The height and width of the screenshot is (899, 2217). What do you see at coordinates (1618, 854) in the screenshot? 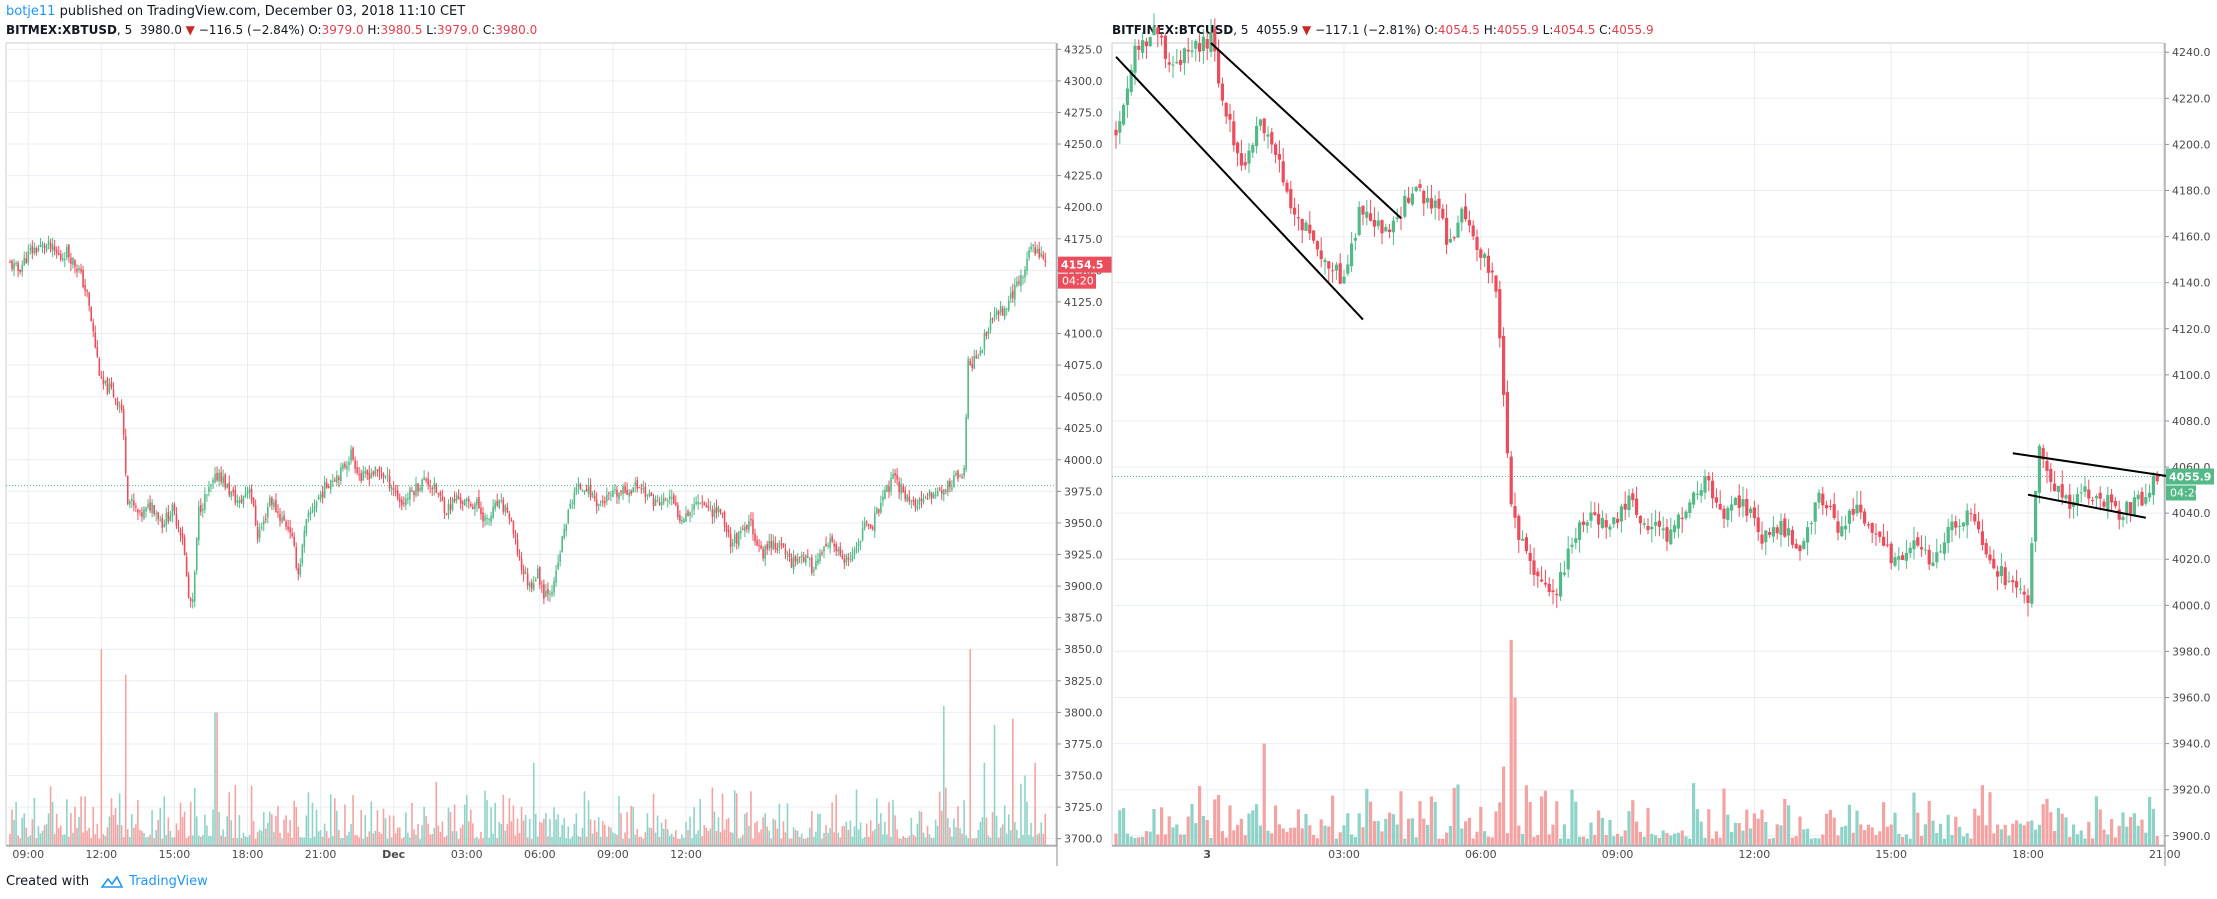
I see `x-tick-label: 09:00` at bounding box center [1618, 854].